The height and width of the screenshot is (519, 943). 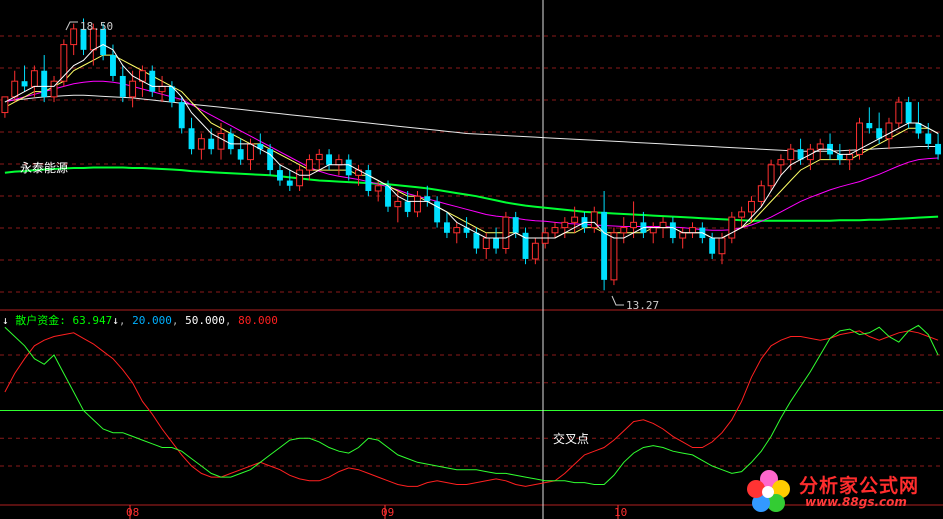 I want to click on indicator-legend: ↓ 散户资金: 63.947↓, 20.000, 50.000, 80.000, so click(x=140, y=320).